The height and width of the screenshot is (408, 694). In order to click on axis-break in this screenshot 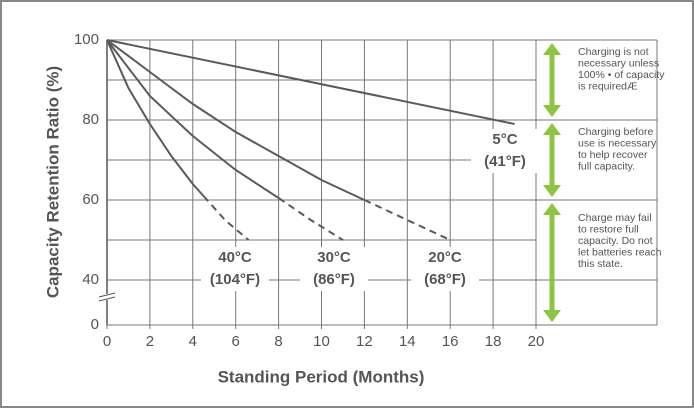, I will do `click(107, 297)`.